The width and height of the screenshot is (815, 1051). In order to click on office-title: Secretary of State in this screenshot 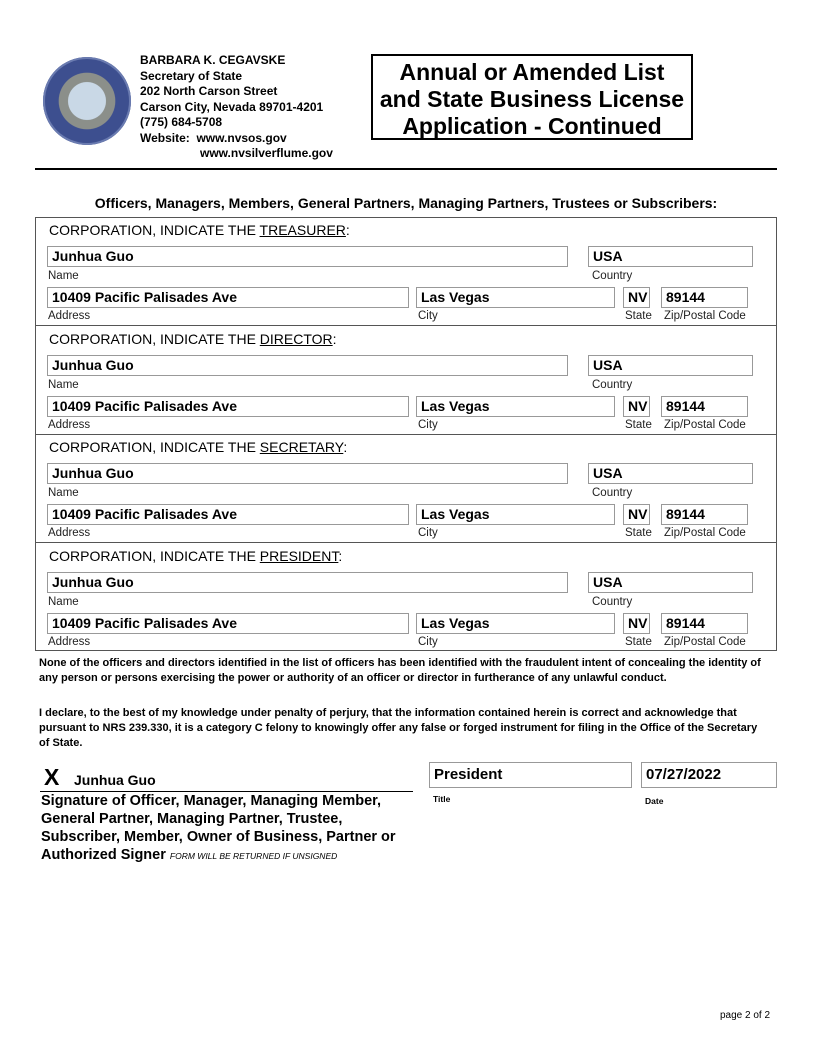, I will do `click(191, 75)`.